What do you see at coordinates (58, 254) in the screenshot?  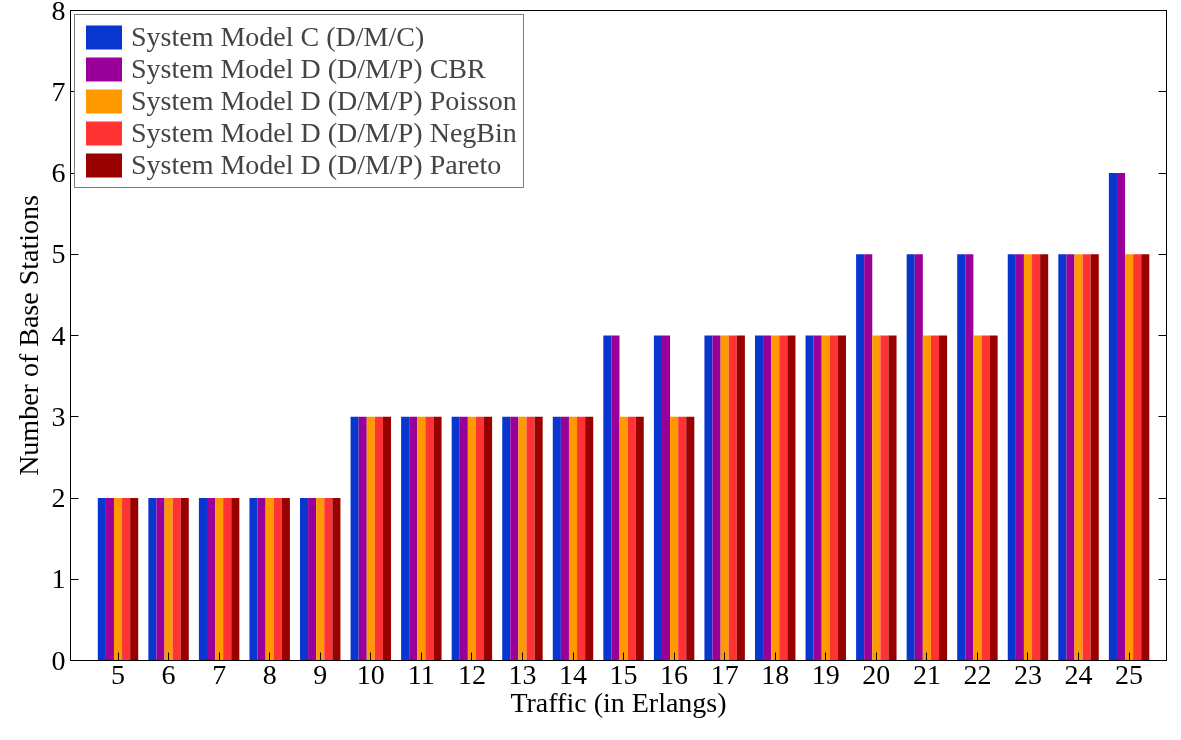 I see `y-tick-label: 5` at bounding box center [58, 254].